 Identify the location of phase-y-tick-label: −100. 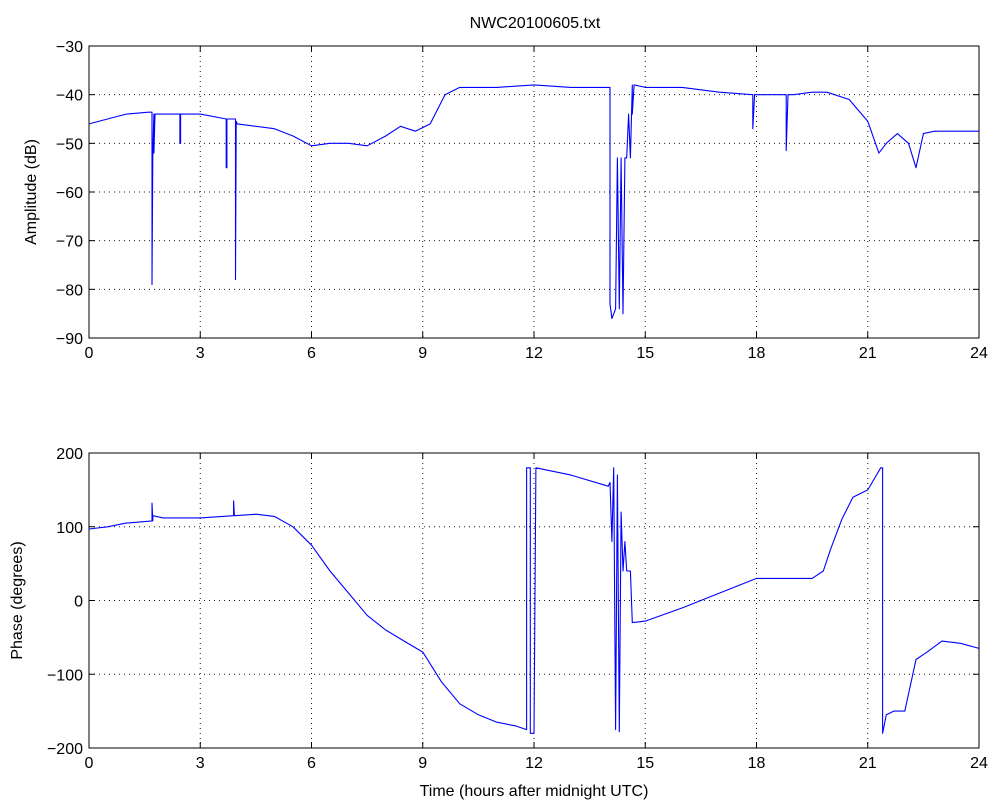
(65, 675).